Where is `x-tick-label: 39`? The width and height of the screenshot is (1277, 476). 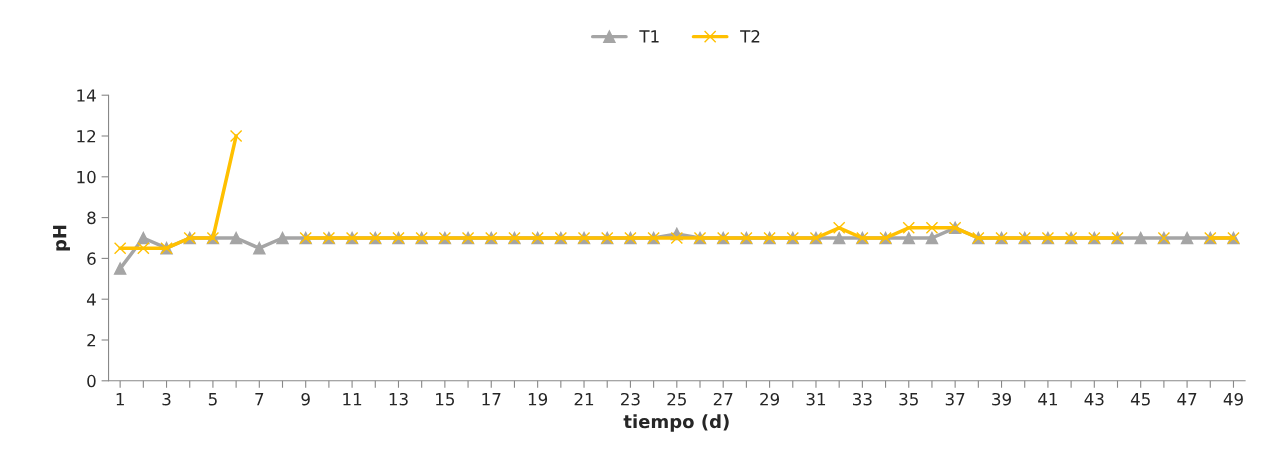 x-tick-label: 39 is located at coordinates (1001, 399).